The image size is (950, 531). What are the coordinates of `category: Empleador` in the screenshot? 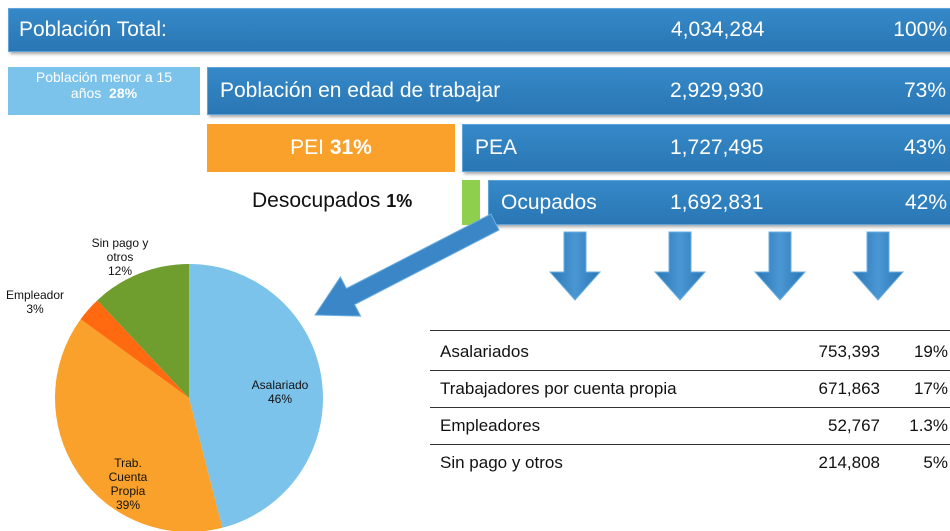 It's located at (35, 295).